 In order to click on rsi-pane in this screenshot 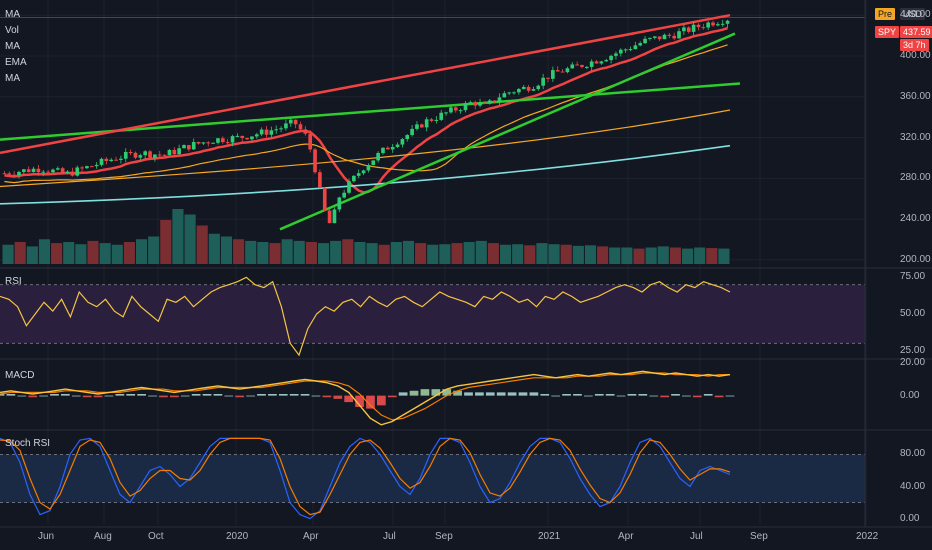, I will do `click(432, 316)`.